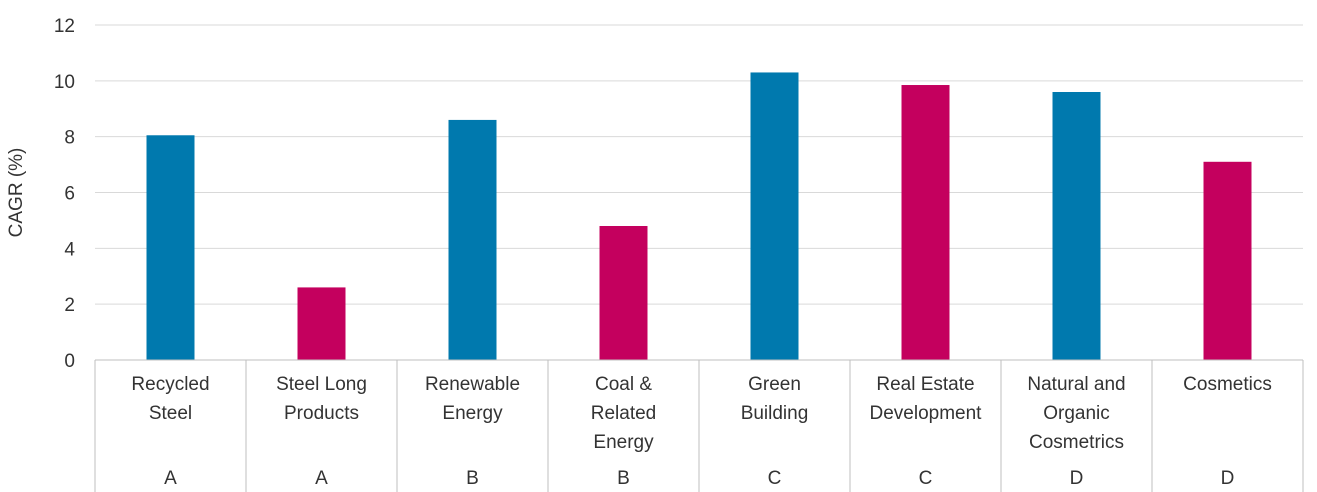 The image size is (1317, 492). I want to click on y-tick-label: 0, so click(69, 361).